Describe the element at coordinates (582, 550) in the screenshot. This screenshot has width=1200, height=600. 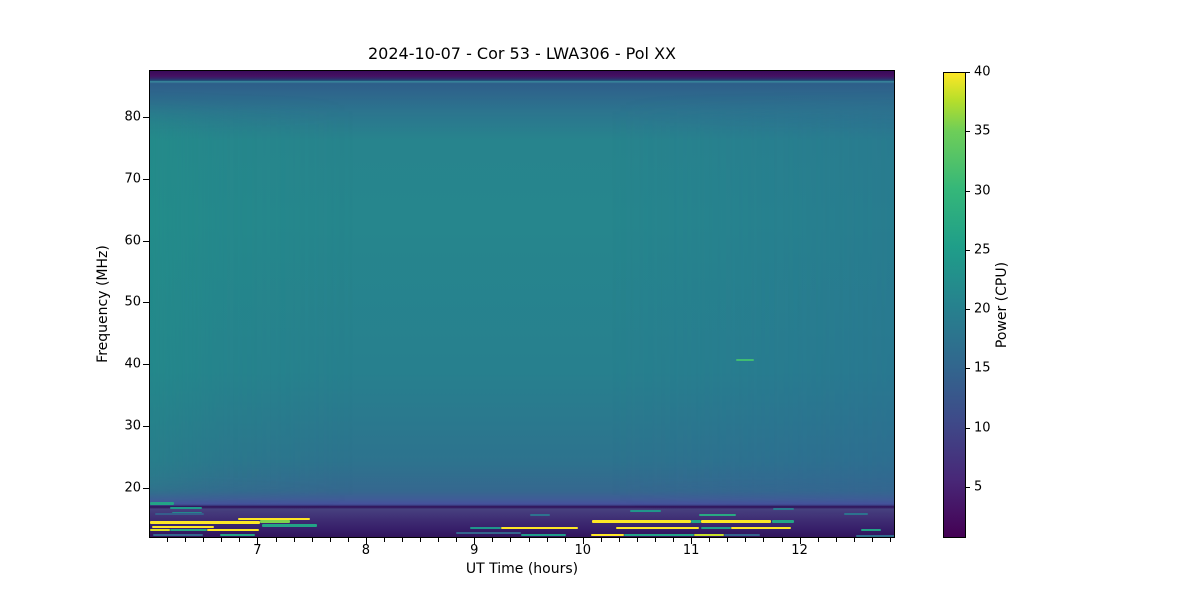
I see `x-tick-label: 10` at that location.